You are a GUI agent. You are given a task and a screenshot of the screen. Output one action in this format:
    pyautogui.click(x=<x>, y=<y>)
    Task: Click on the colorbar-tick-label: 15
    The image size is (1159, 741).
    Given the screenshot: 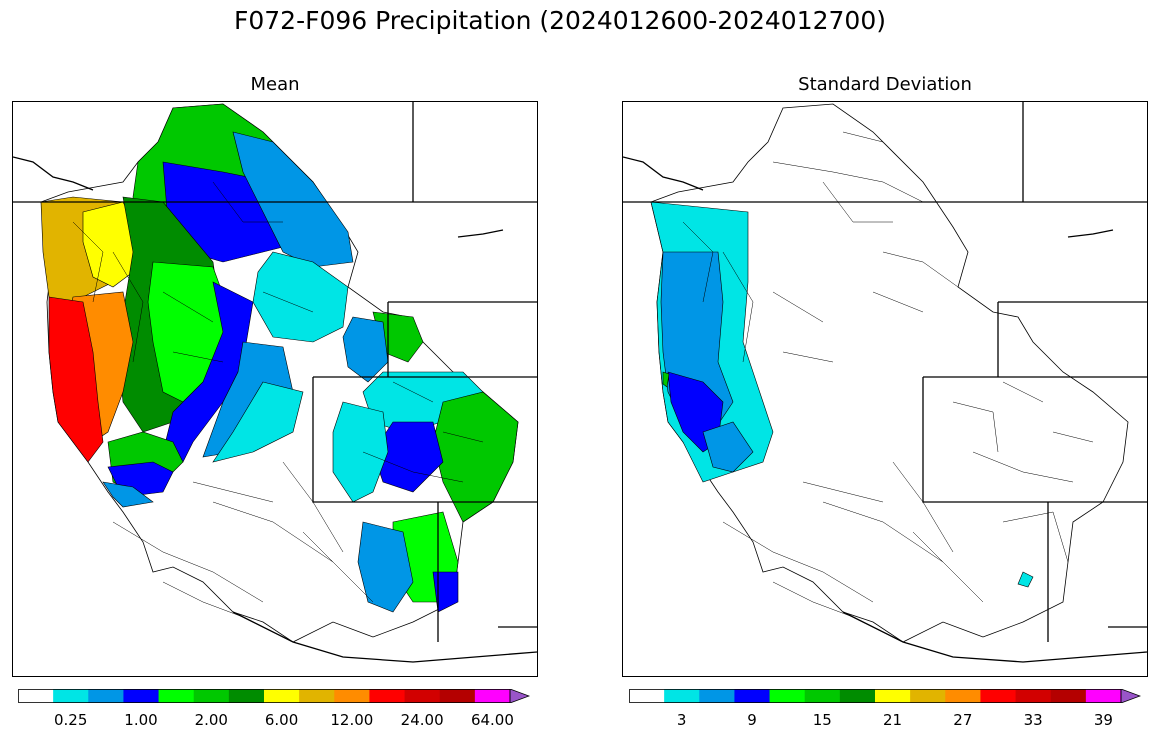 What is the action you would take?
    pyautogui.click(x=822, y=720)
    